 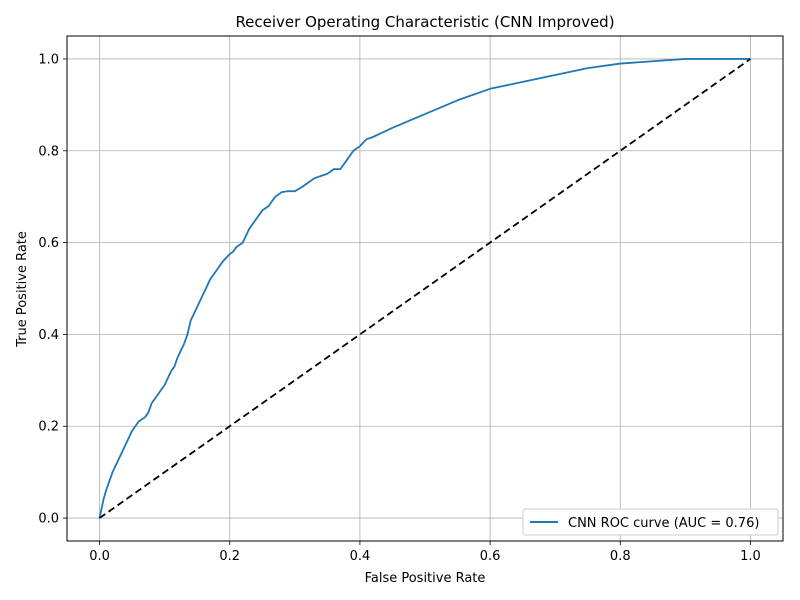 What do you see at coordinates (360, 556) in the screenshot?
I see `x-tick-label: 0.4` at bounding box center [360, 556].